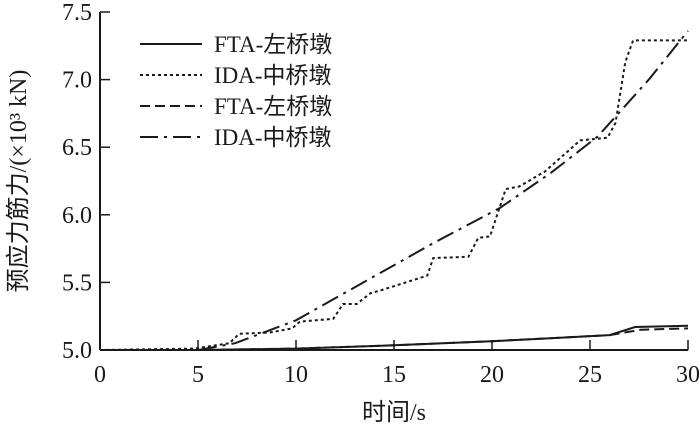 Image resolution: width=700 pixels, height=439 pixels. What do you see at coordinates (18, 181) in the screenshot?
I see `y-axis-label: 预应力筋力/(×10³ kN)` at bounding box center [18, 181].